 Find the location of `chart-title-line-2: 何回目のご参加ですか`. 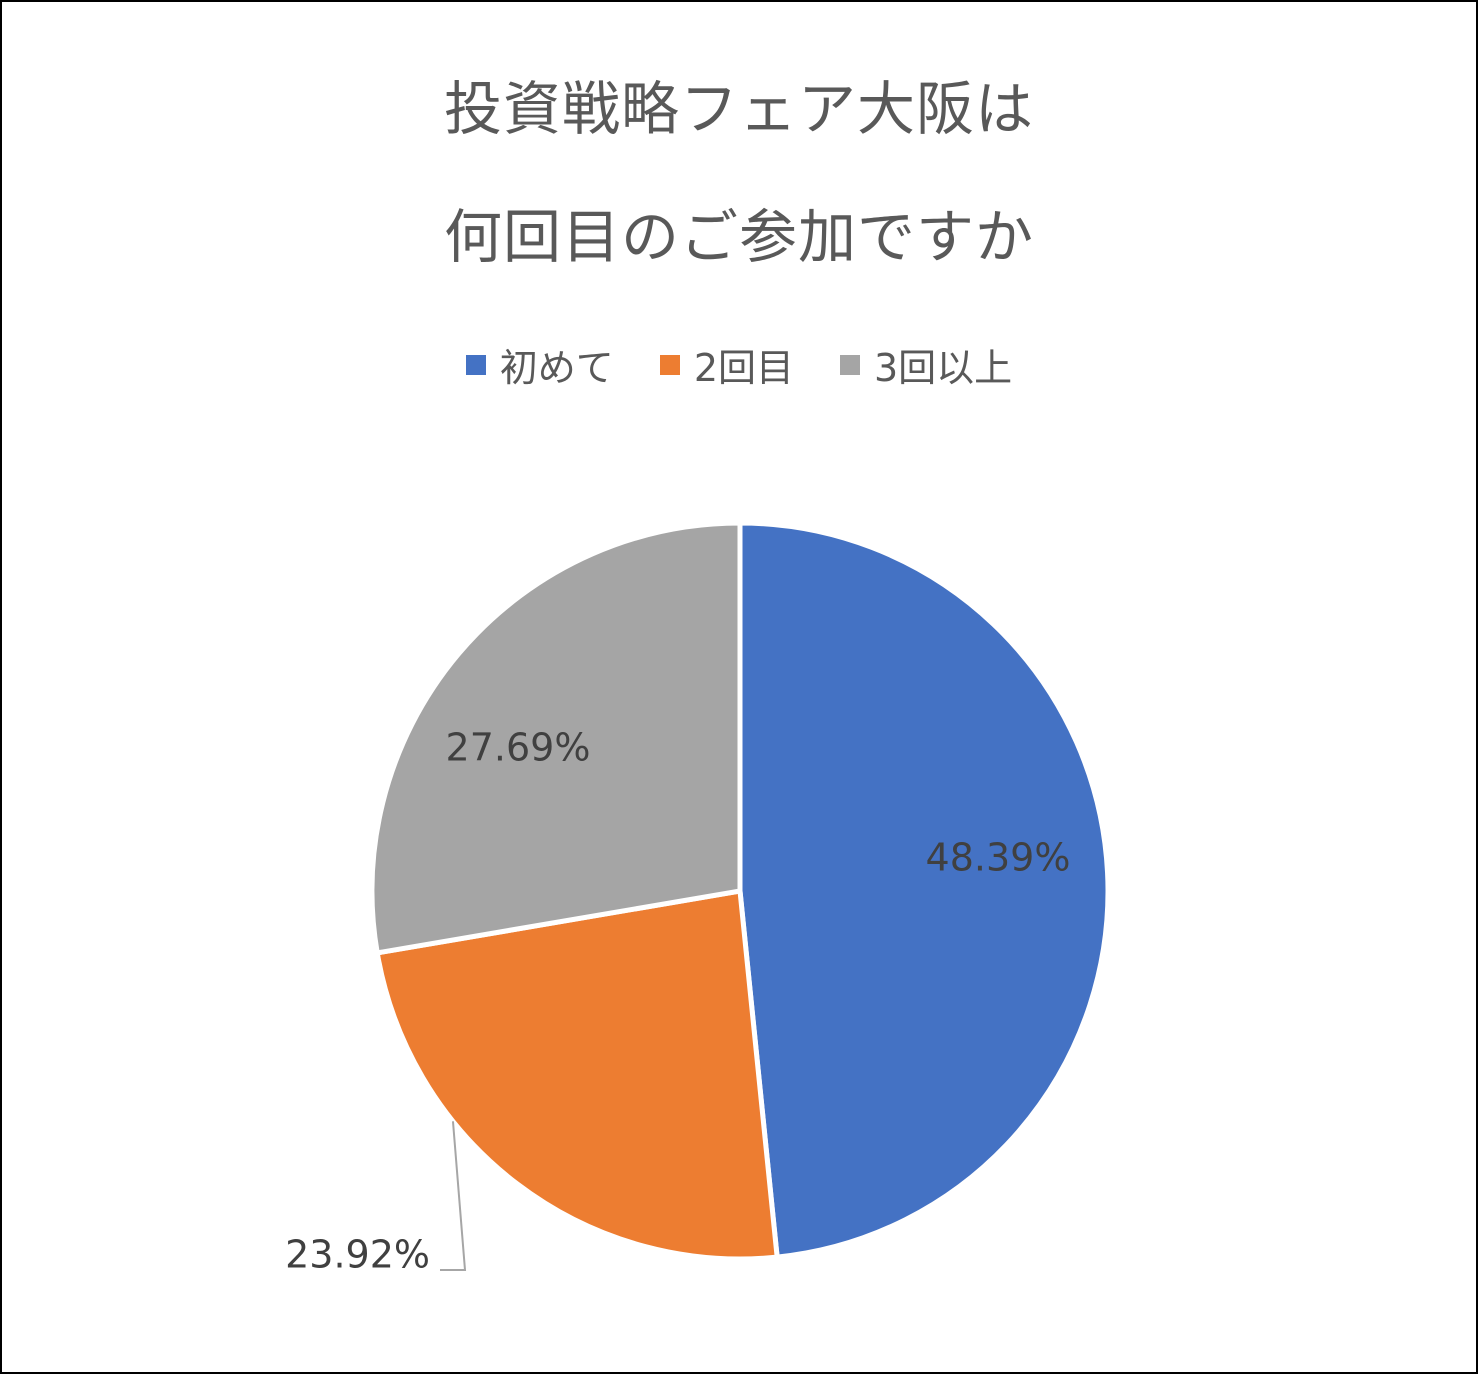

chart-title-line-2: 何回目のご参加ですか is located at coordinates (738, 237).